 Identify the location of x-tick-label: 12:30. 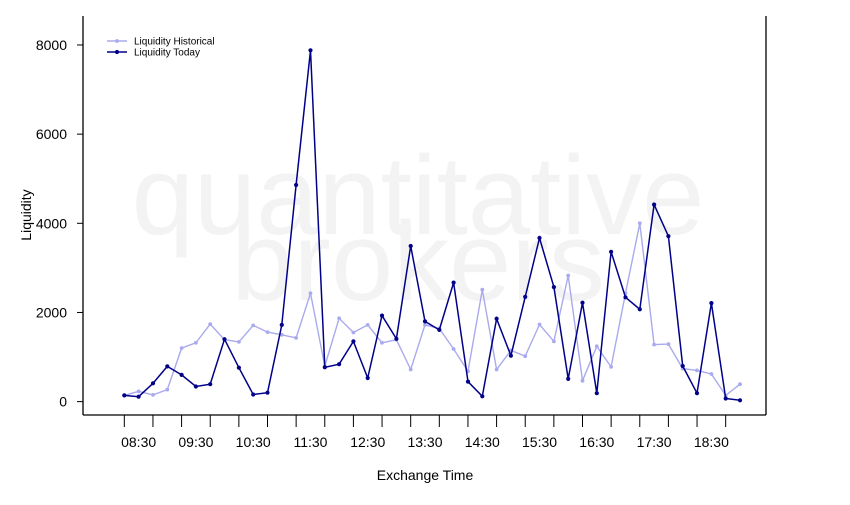
(367, 442).